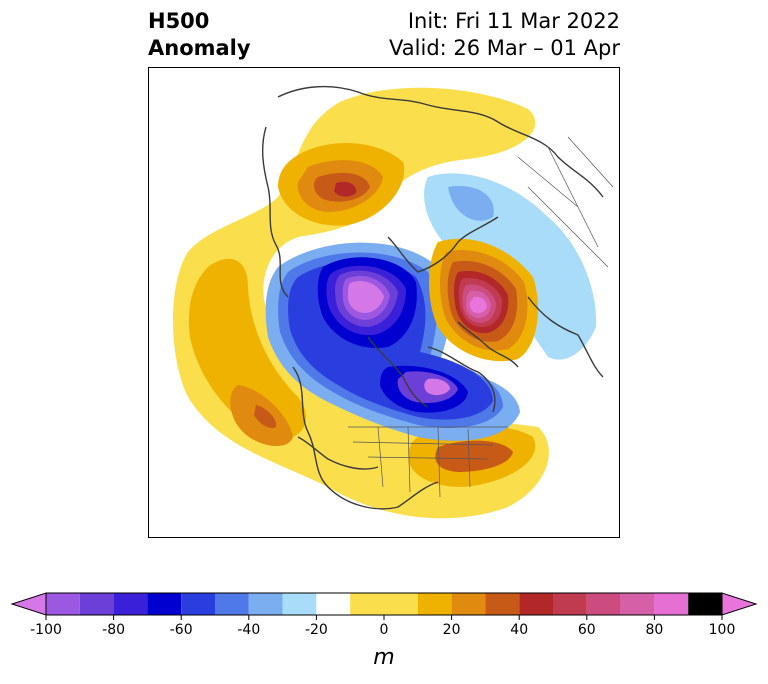  What do you see at coordinates (384, 657) in the screenshot?
I see `colorbar-unit: m` at bounding box center [384, 657].